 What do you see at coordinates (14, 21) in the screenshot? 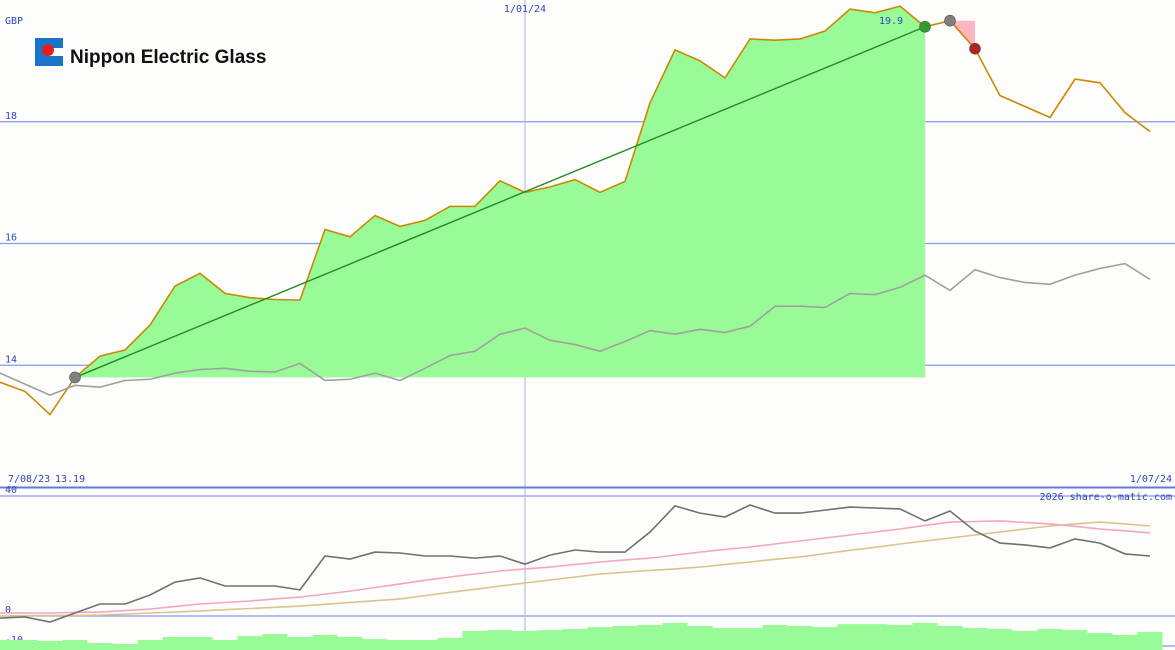
I see `unit-label: GBP` at bounding box center [14, 21].